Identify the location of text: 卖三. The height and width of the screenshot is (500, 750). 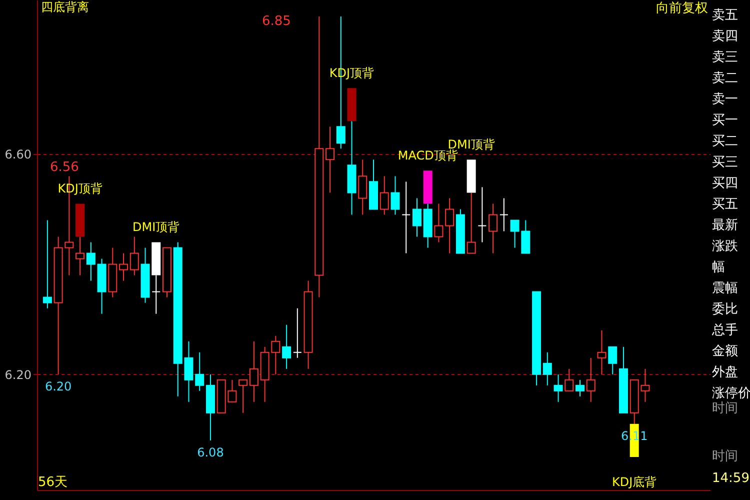
(725, 57).